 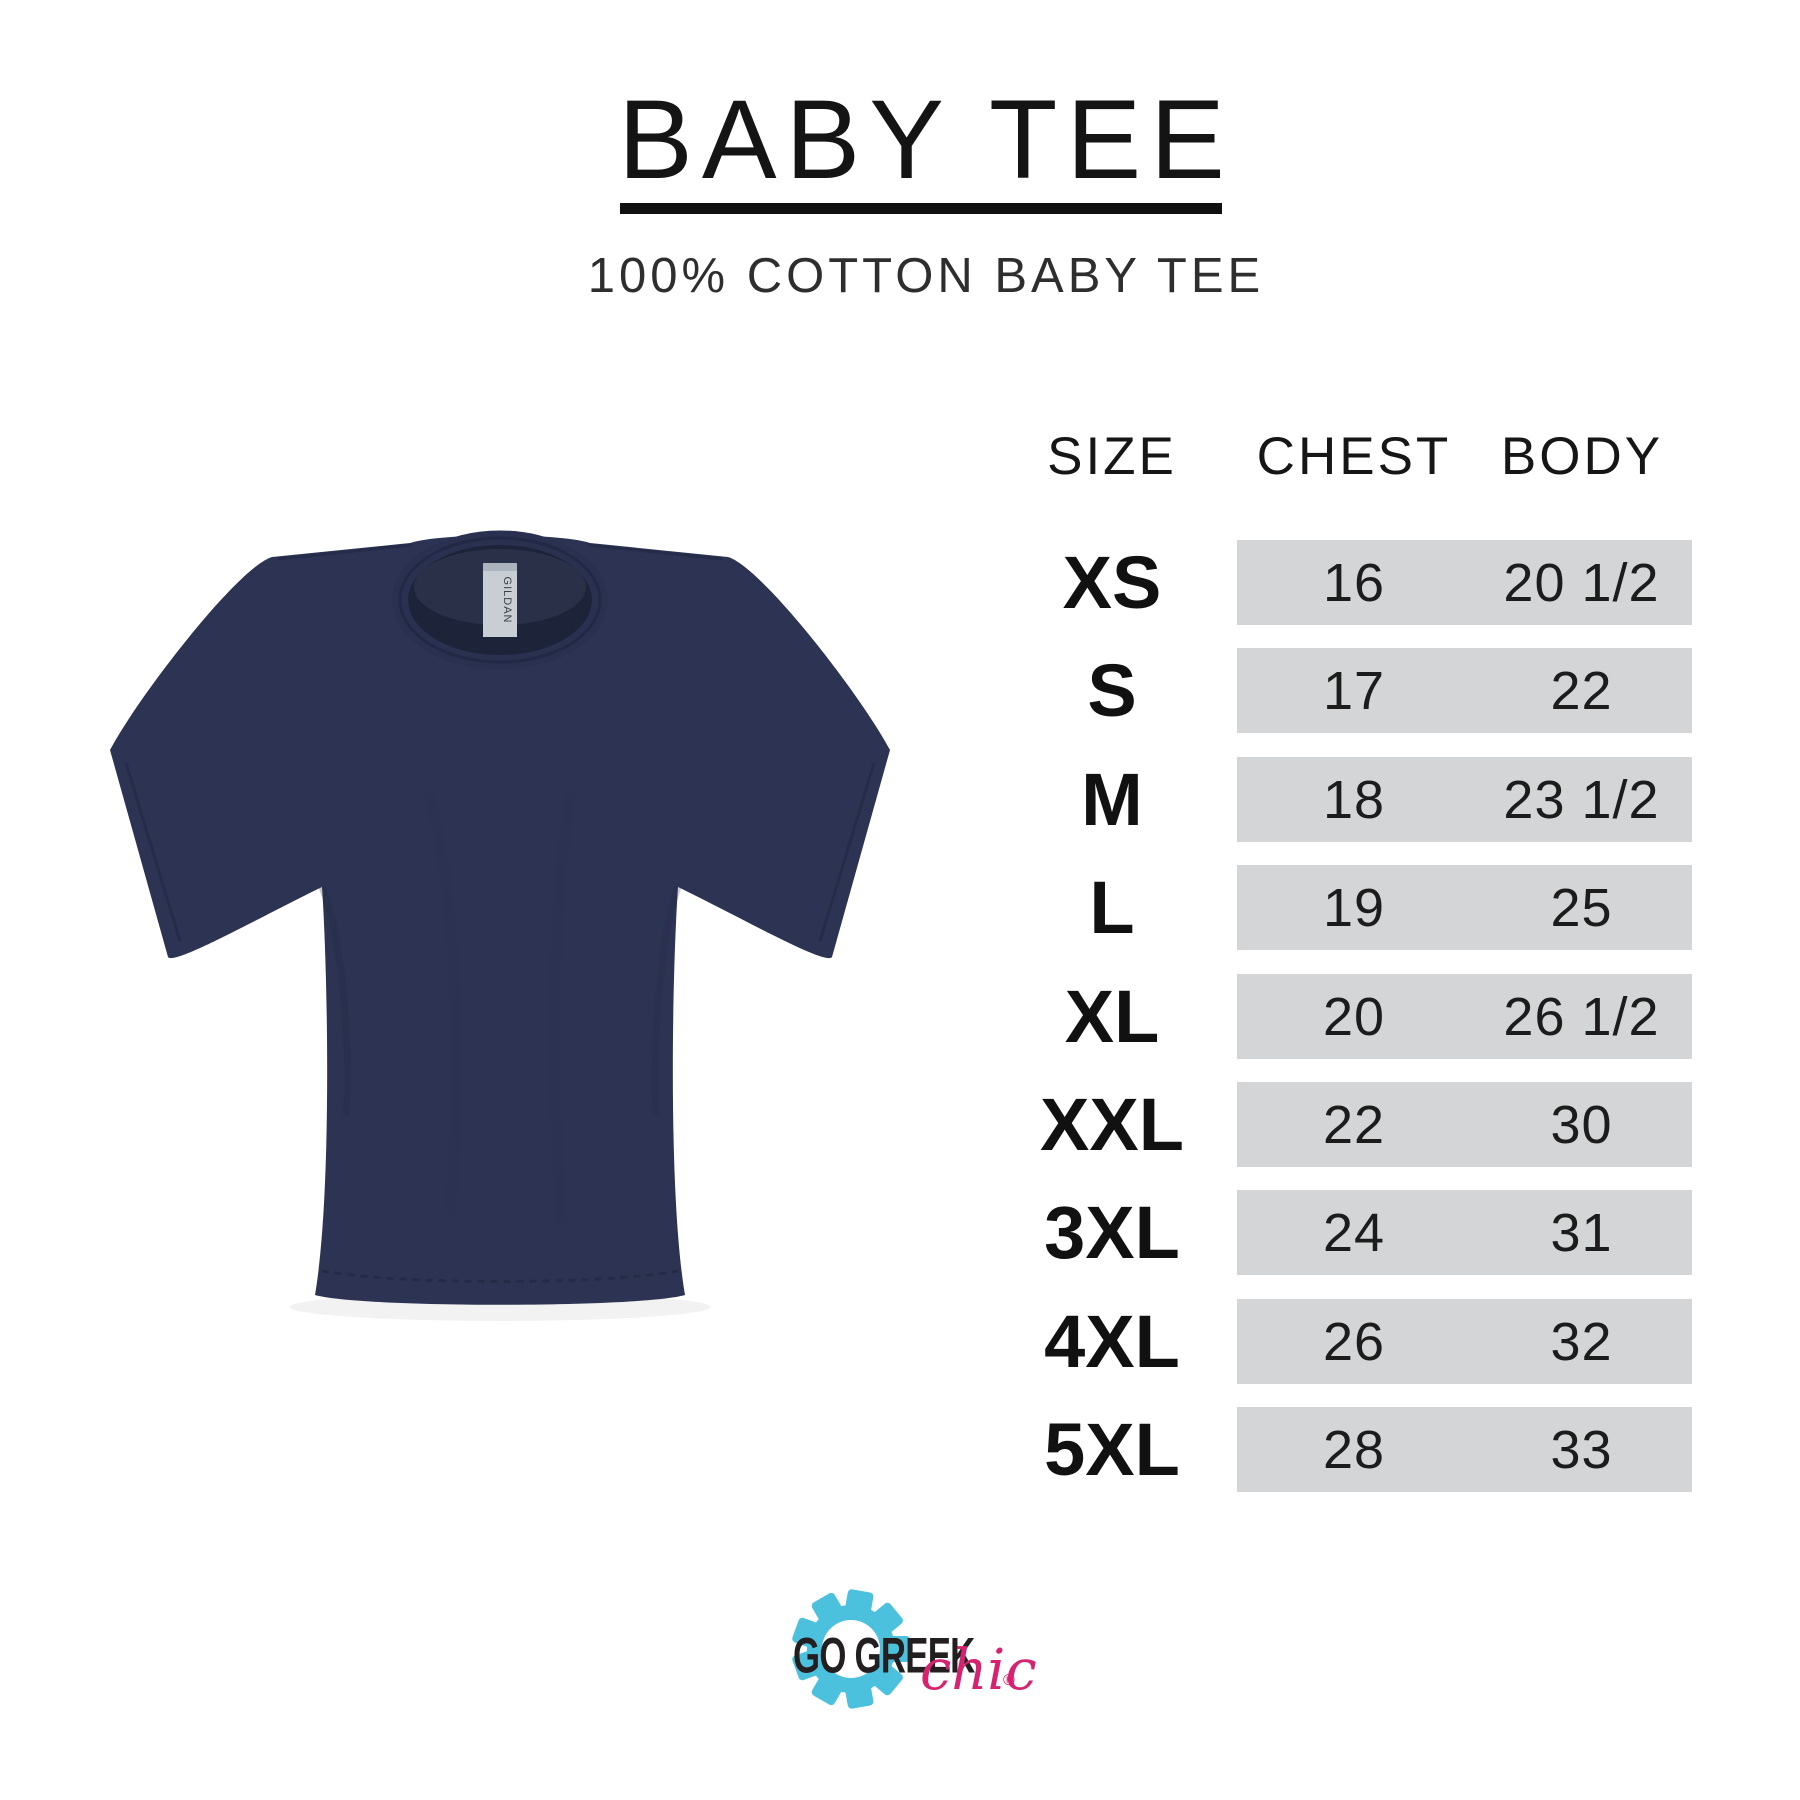 What do you see at coordinates (1581, 907) in the screenshot?
I see `body-value: 25` at bounding box center [1581, 907].